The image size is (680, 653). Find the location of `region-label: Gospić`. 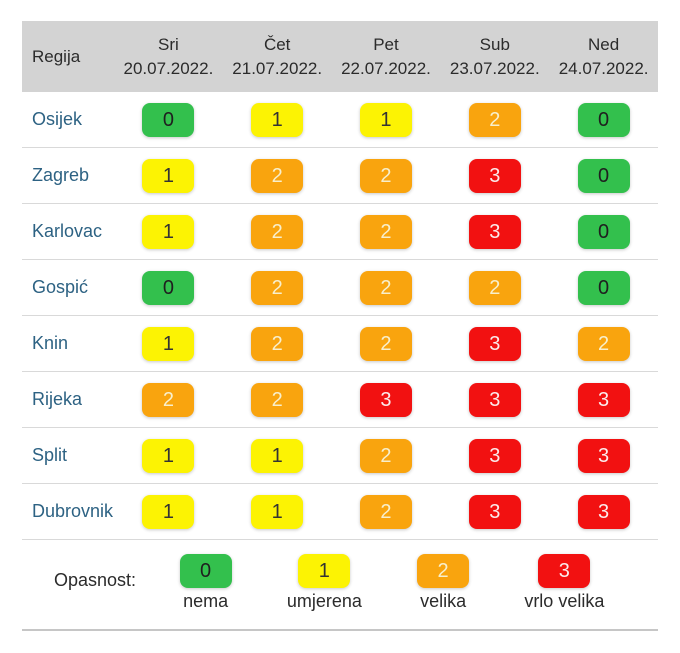

region-label: Gospić is located at coordinates (60, 287).